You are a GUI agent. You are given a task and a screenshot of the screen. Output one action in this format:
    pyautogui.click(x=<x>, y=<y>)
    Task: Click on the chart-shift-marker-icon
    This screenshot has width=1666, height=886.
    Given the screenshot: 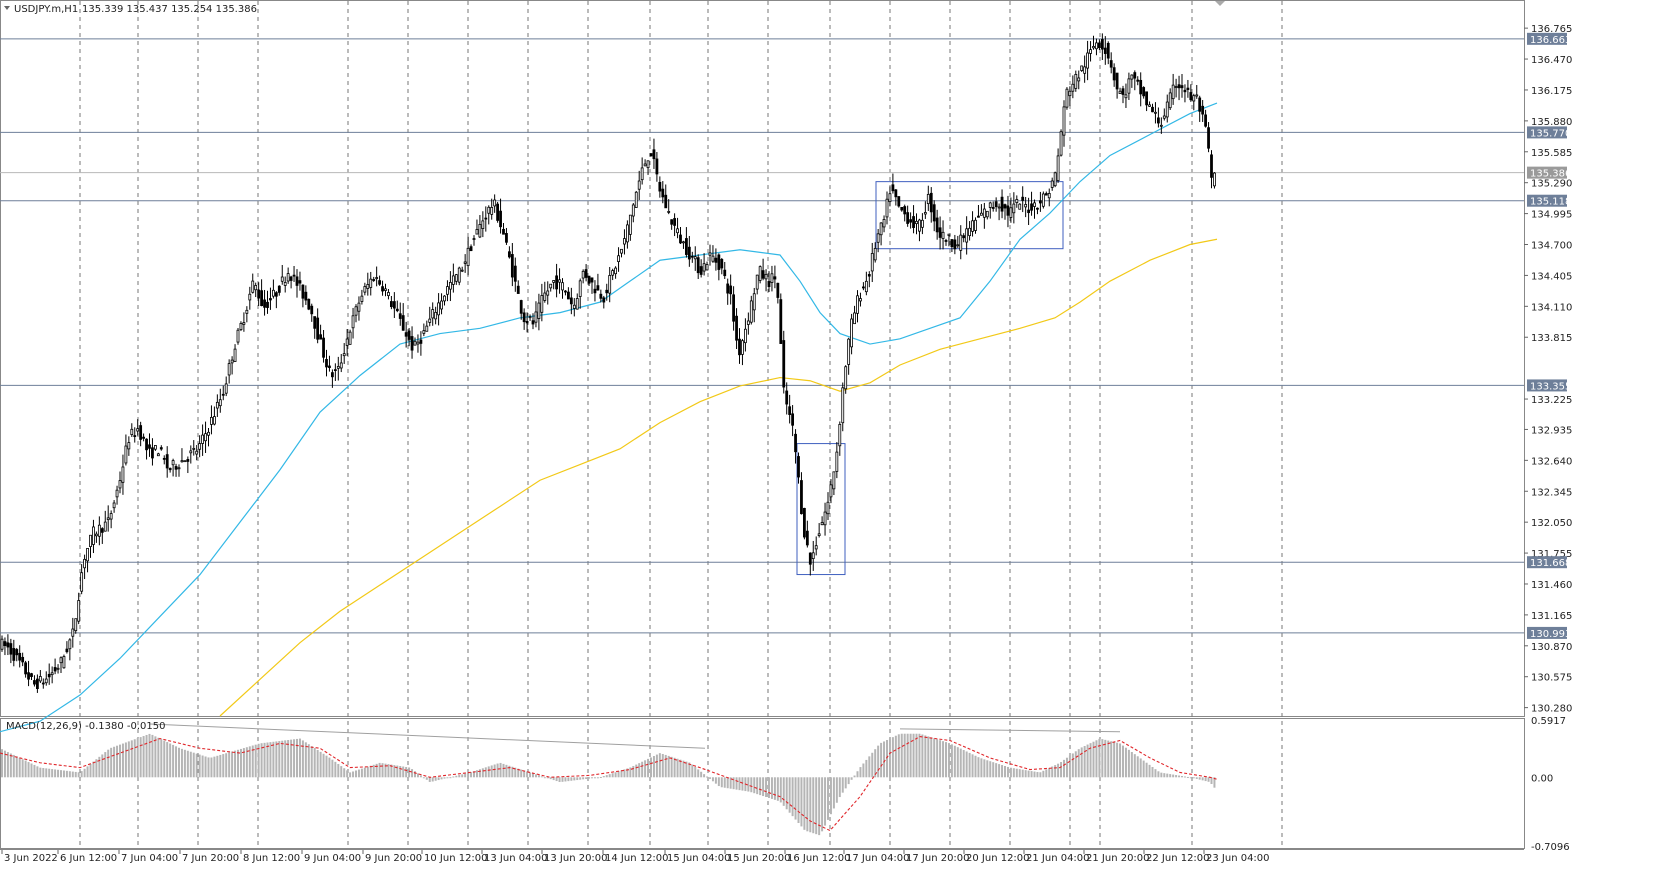 What is the action you would take?
    pyautogui.click(x=1220, y=3)
    